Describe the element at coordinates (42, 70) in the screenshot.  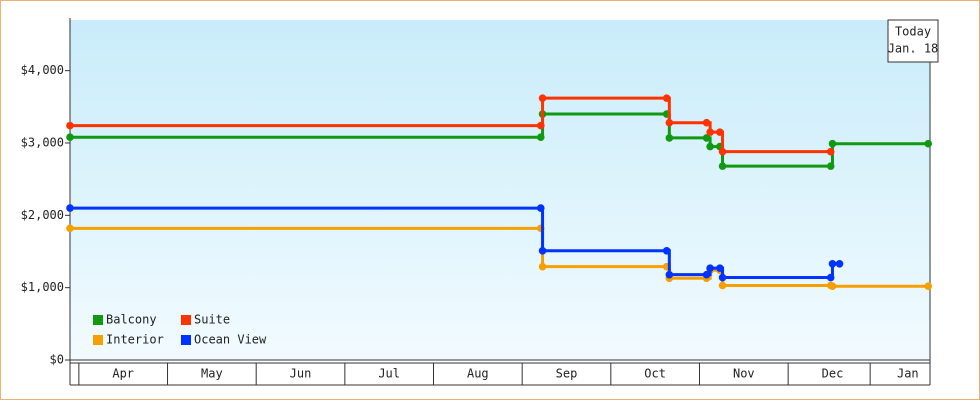
I see `y-tick-label: $4,000` at that location.